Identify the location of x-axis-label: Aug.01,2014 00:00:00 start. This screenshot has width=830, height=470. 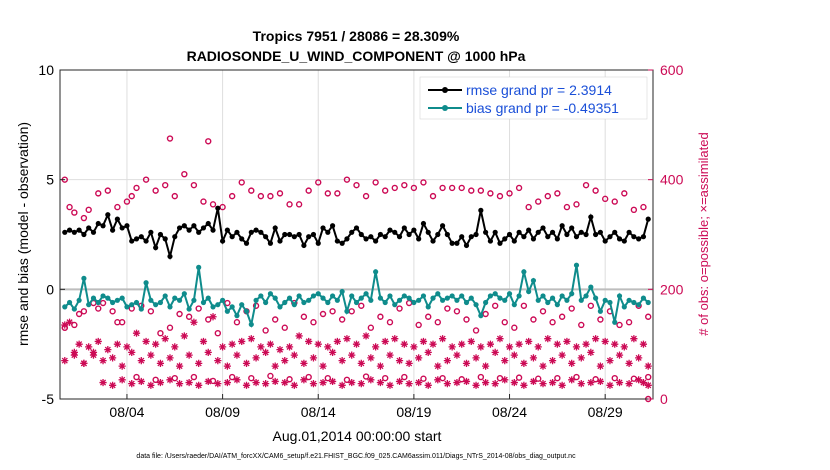
(357, 436).